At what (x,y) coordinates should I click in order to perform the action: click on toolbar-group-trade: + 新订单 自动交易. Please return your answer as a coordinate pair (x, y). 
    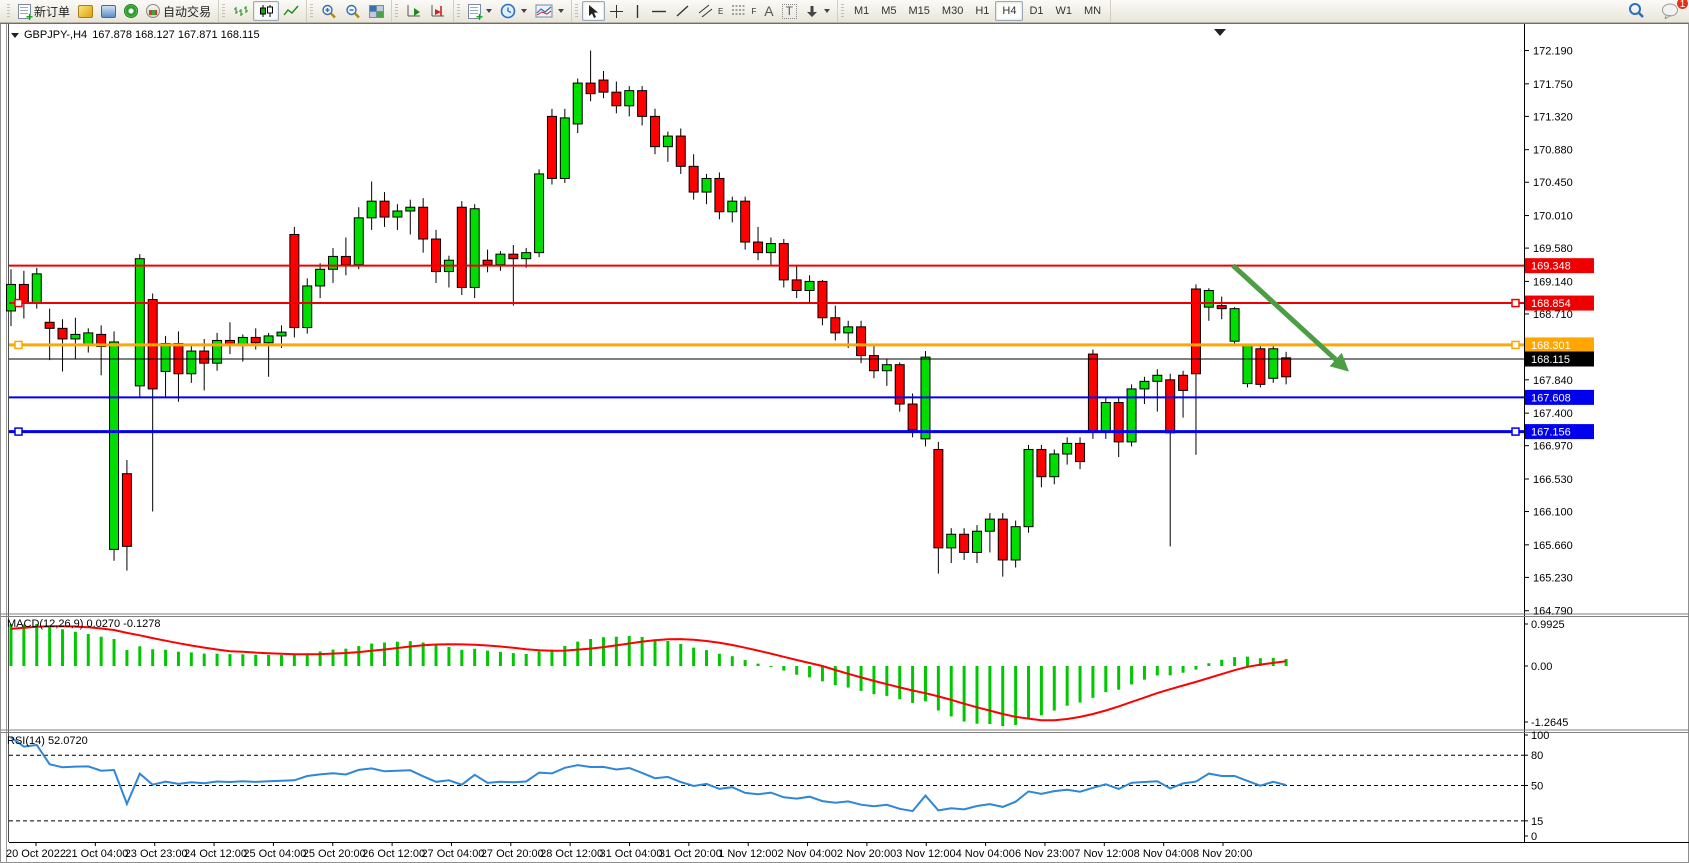
    Looking at the image, I should click on (112, 11).